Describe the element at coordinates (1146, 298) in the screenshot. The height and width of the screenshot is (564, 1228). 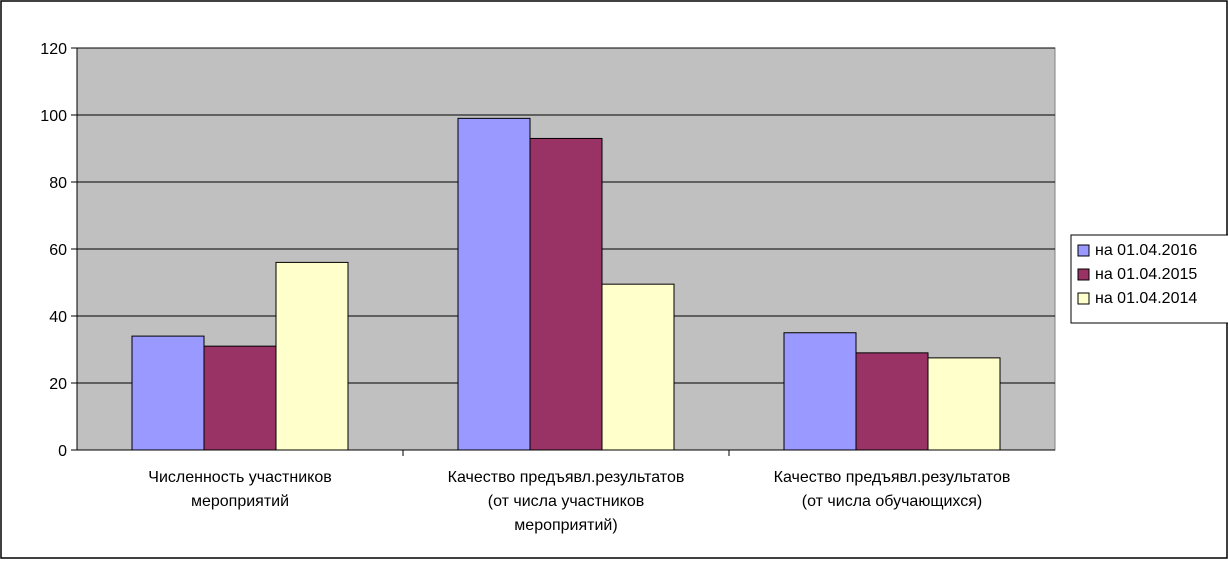
I see `legend-label: на 01.04.2014` at that location.